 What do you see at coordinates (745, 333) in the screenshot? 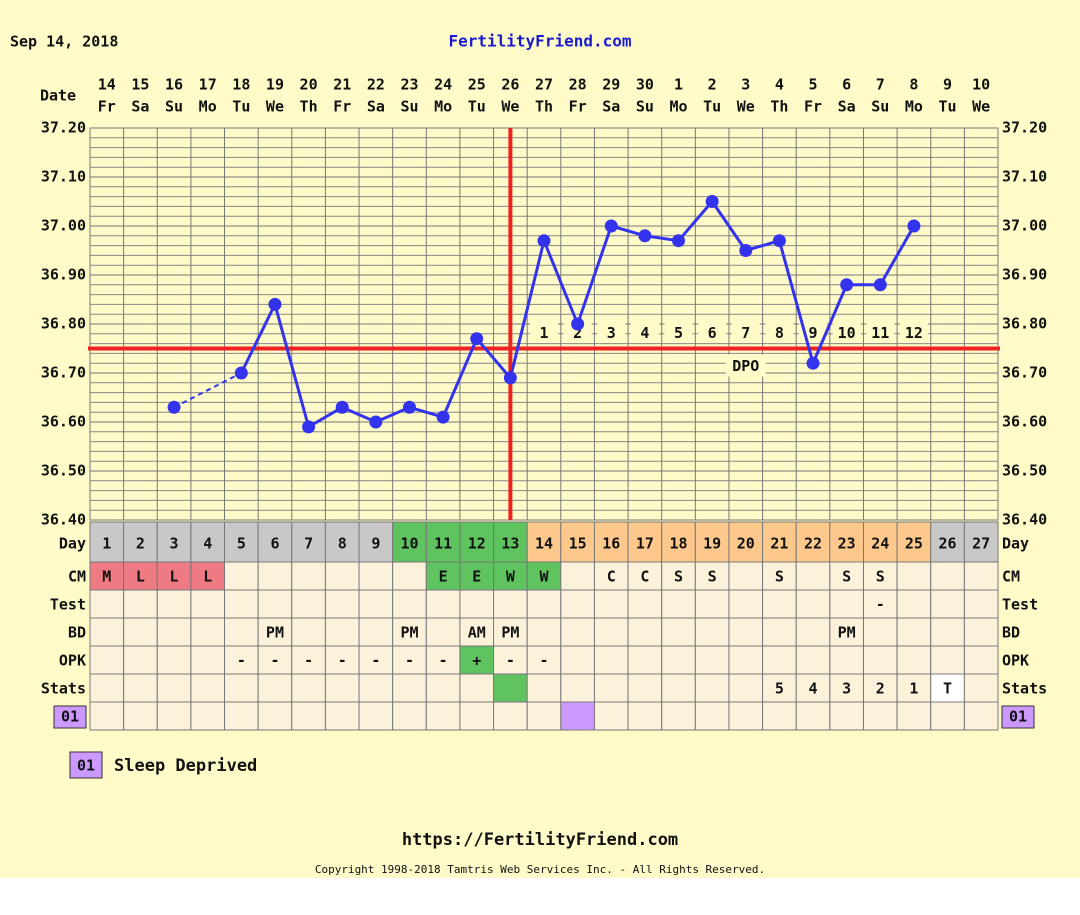
I see `dpo-number: 7` at bounding box center [745, 333].